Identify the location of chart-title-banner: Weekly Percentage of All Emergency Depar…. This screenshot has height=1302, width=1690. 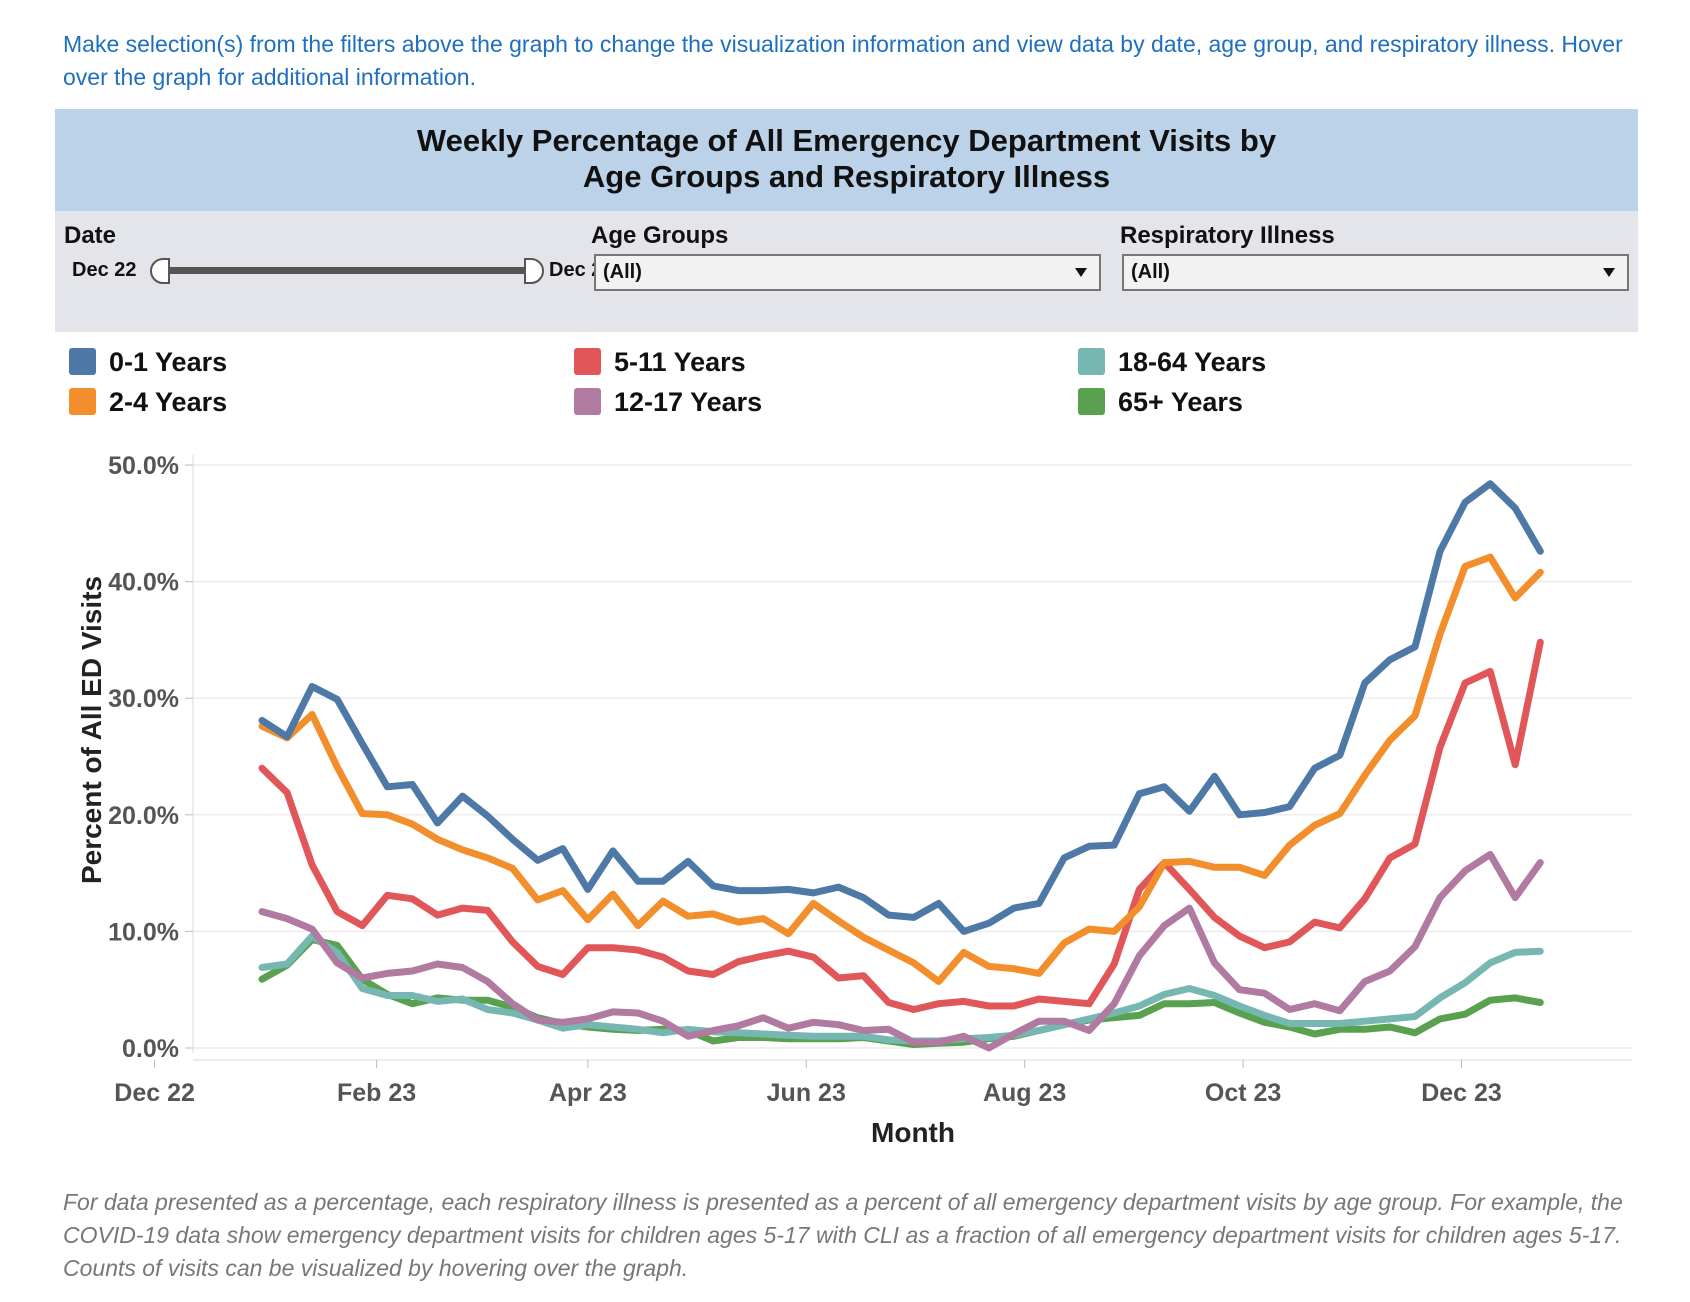
(846, 160).